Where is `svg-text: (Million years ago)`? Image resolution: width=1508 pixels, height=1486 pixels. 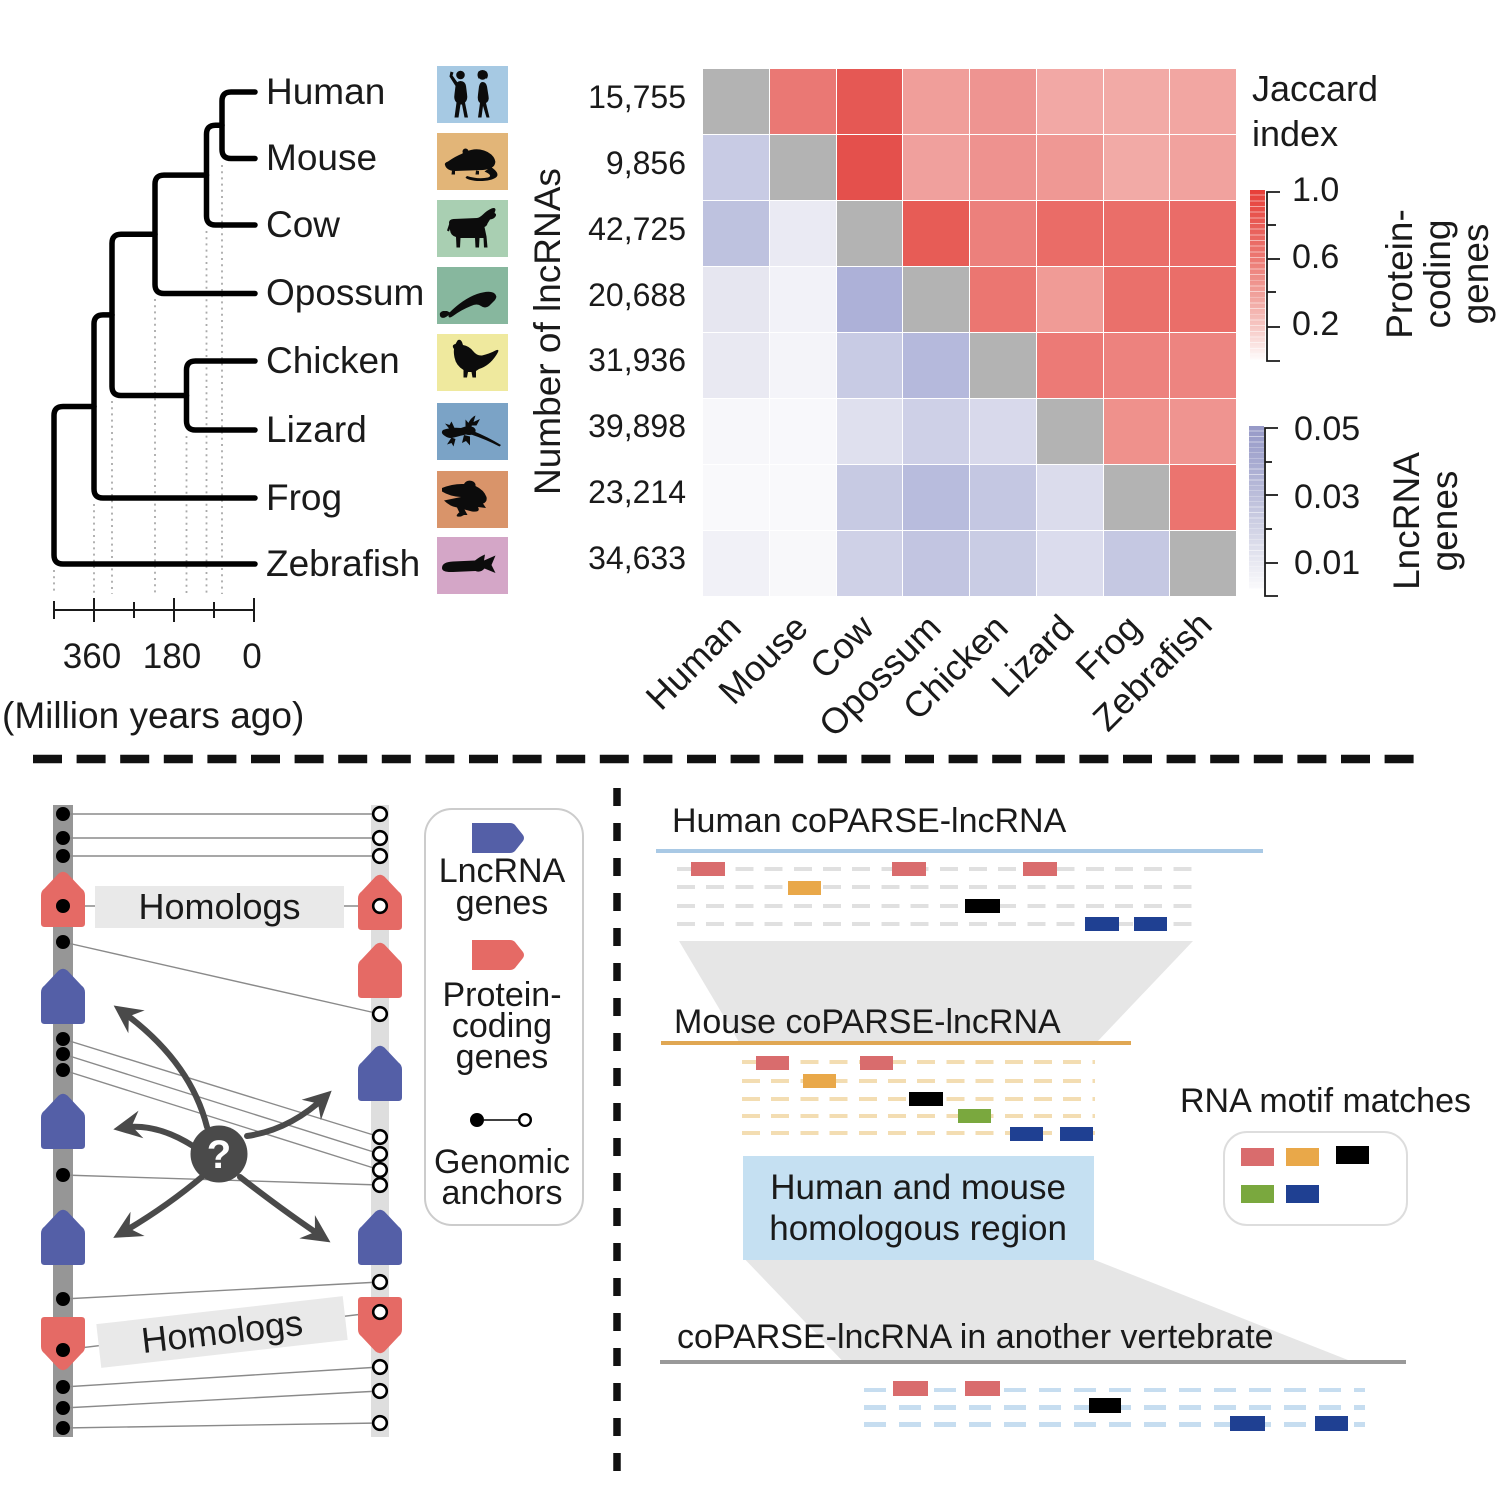 svg-text: (Million years ago) is located at coordinates (153, 715).